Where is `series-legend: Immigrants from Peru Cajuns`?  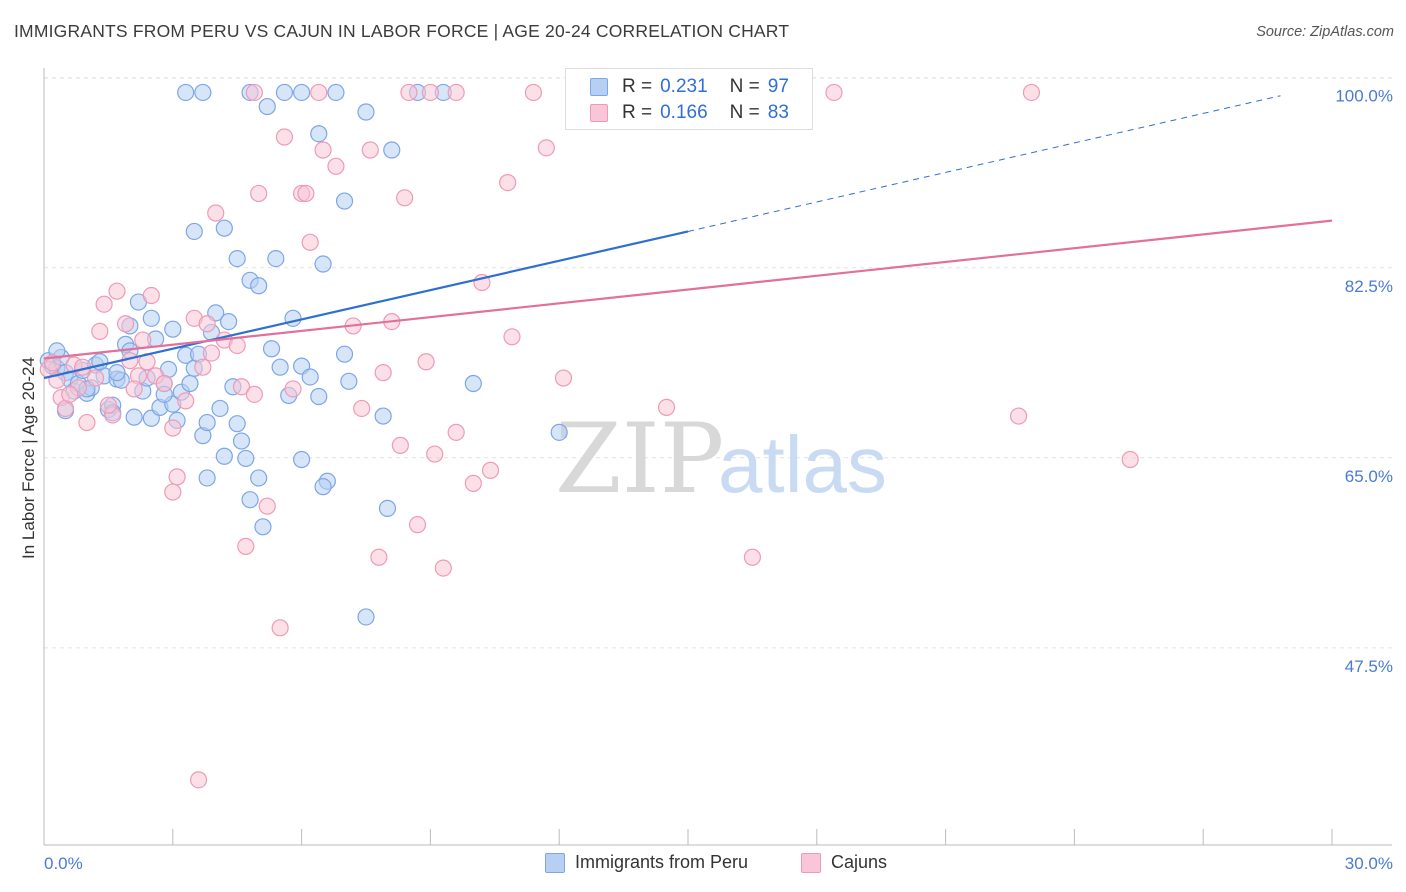 series-legend: Immigrants from Peru Cajuns is located at coordinates (703, 865).